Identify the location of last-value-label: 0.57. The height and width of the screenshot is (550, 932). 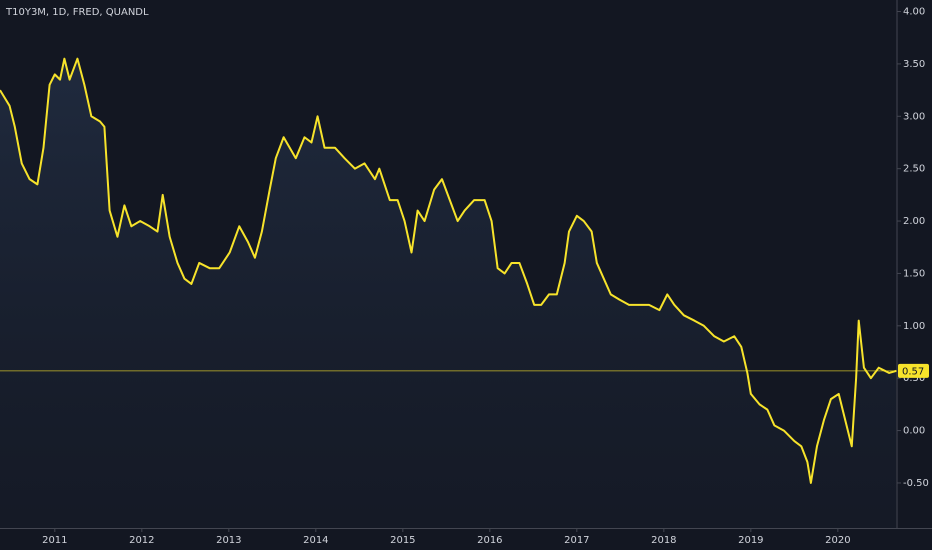
(913, 371).